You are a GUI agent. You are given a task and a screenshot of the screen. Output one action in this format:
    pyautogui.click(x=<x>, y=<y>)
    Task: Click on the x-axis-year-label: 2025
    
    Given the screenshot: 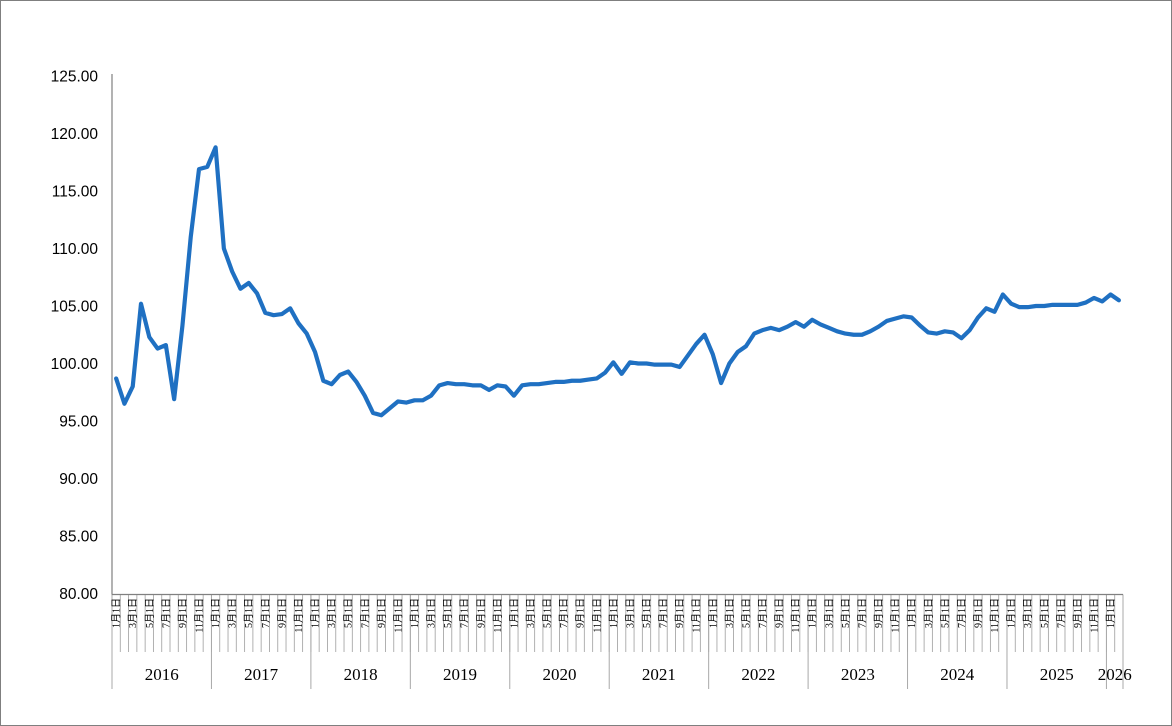 What is the action you would take?
    pyautogui.click(x=1057, y=674)
    